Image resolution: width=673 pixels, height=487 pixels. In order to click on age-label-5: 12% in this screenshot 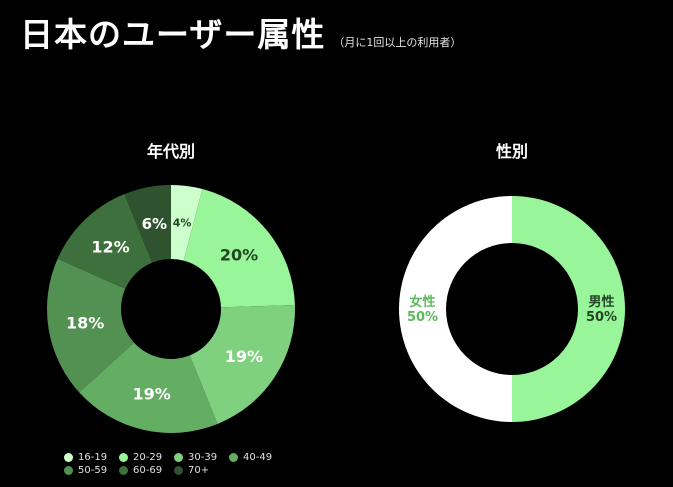, I will do `click(110, 246)`.